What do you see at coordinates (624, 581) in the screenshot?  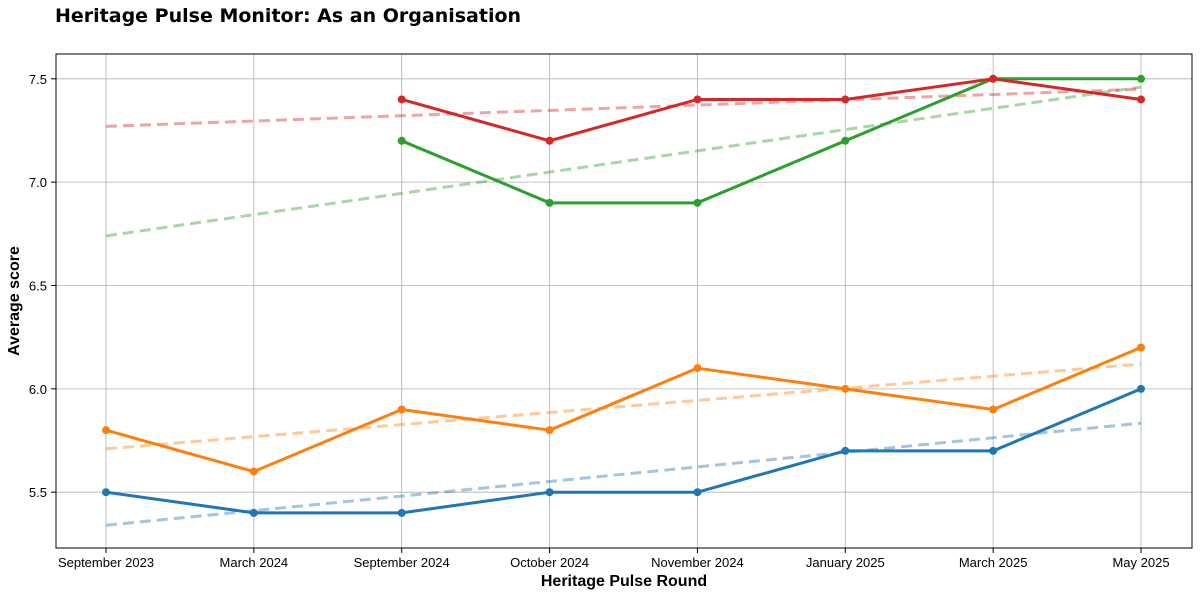 I see `x-axis-label: Heritage Pulse Round` at bounding box center [624, 581].